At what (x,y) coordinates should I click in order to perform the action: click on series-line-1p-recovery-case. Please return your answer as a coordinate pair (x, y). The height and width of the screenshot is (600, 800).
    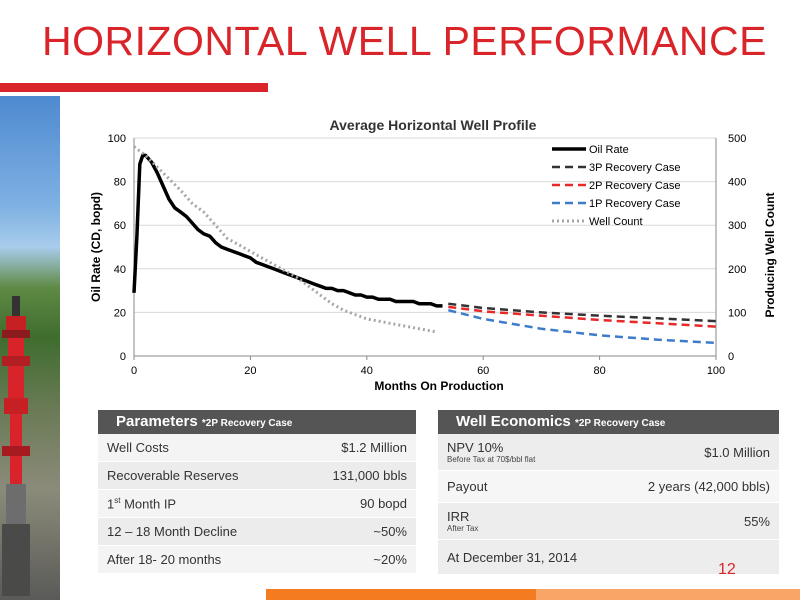
    Looking at the image, I should click on (582, 326).